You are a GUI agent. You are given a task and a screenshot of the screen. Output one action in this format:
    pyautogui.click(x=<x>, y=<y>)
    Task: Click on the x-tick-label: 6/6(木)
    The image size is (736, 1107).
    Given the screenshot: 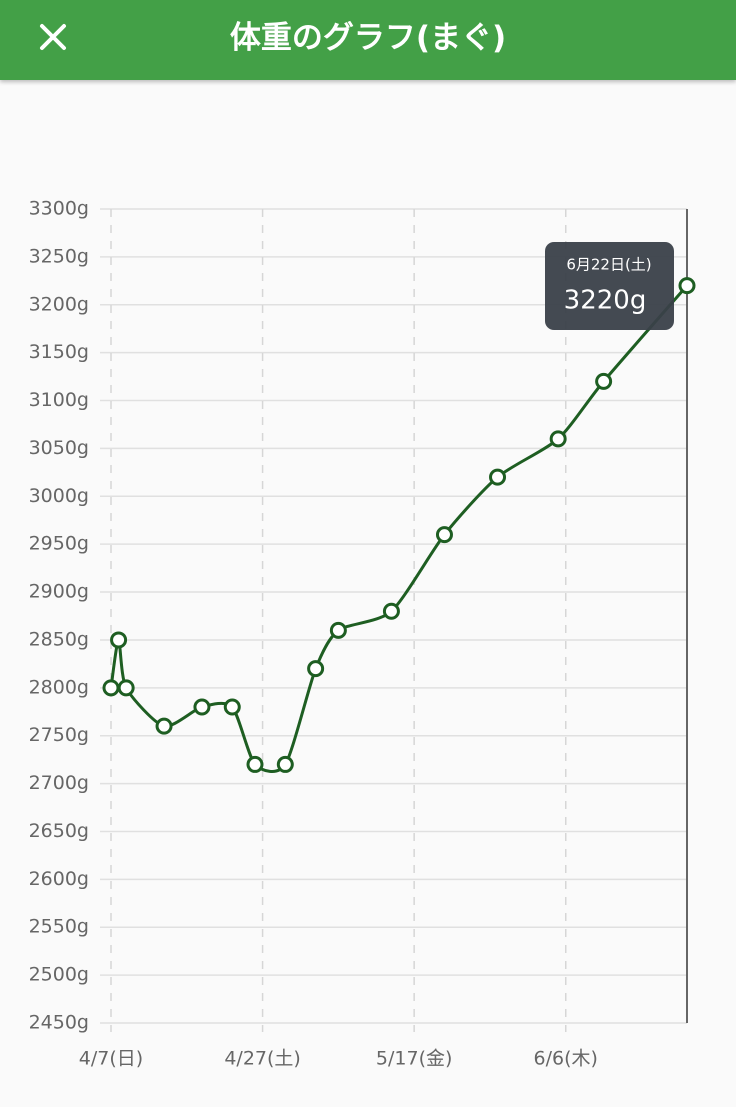 What is the action you would take?
    pyautogui.click(x=566, y=1059)
    